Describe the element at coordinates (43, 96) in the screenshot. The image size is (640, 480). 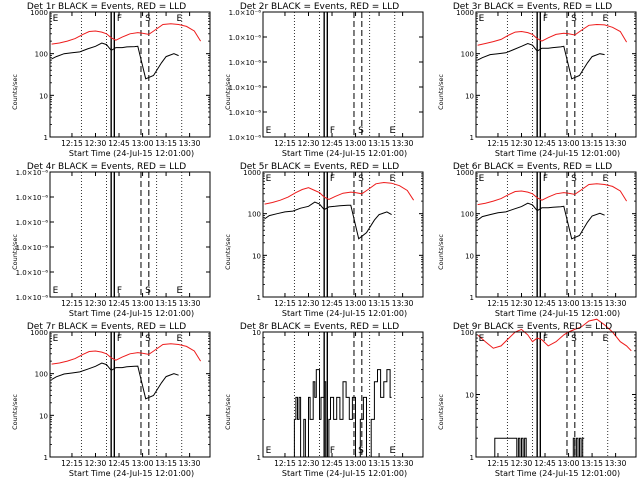
I see `y-tick-label: 10` at that location.